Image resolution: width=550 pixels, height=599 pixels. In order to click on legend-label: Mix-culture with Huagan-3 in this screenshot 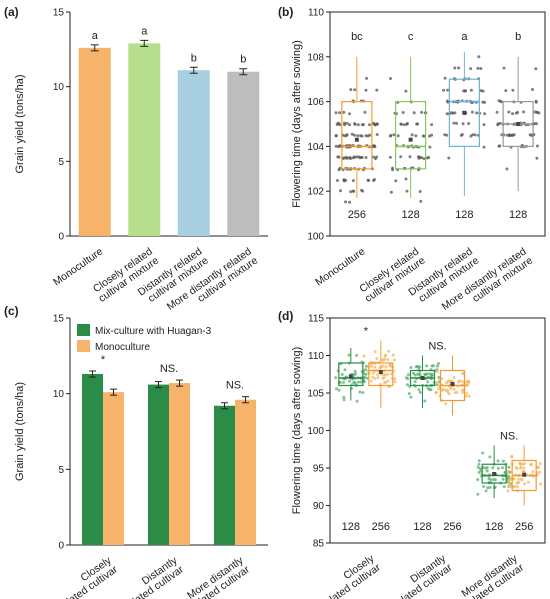, I will do `click(153, 331)`.